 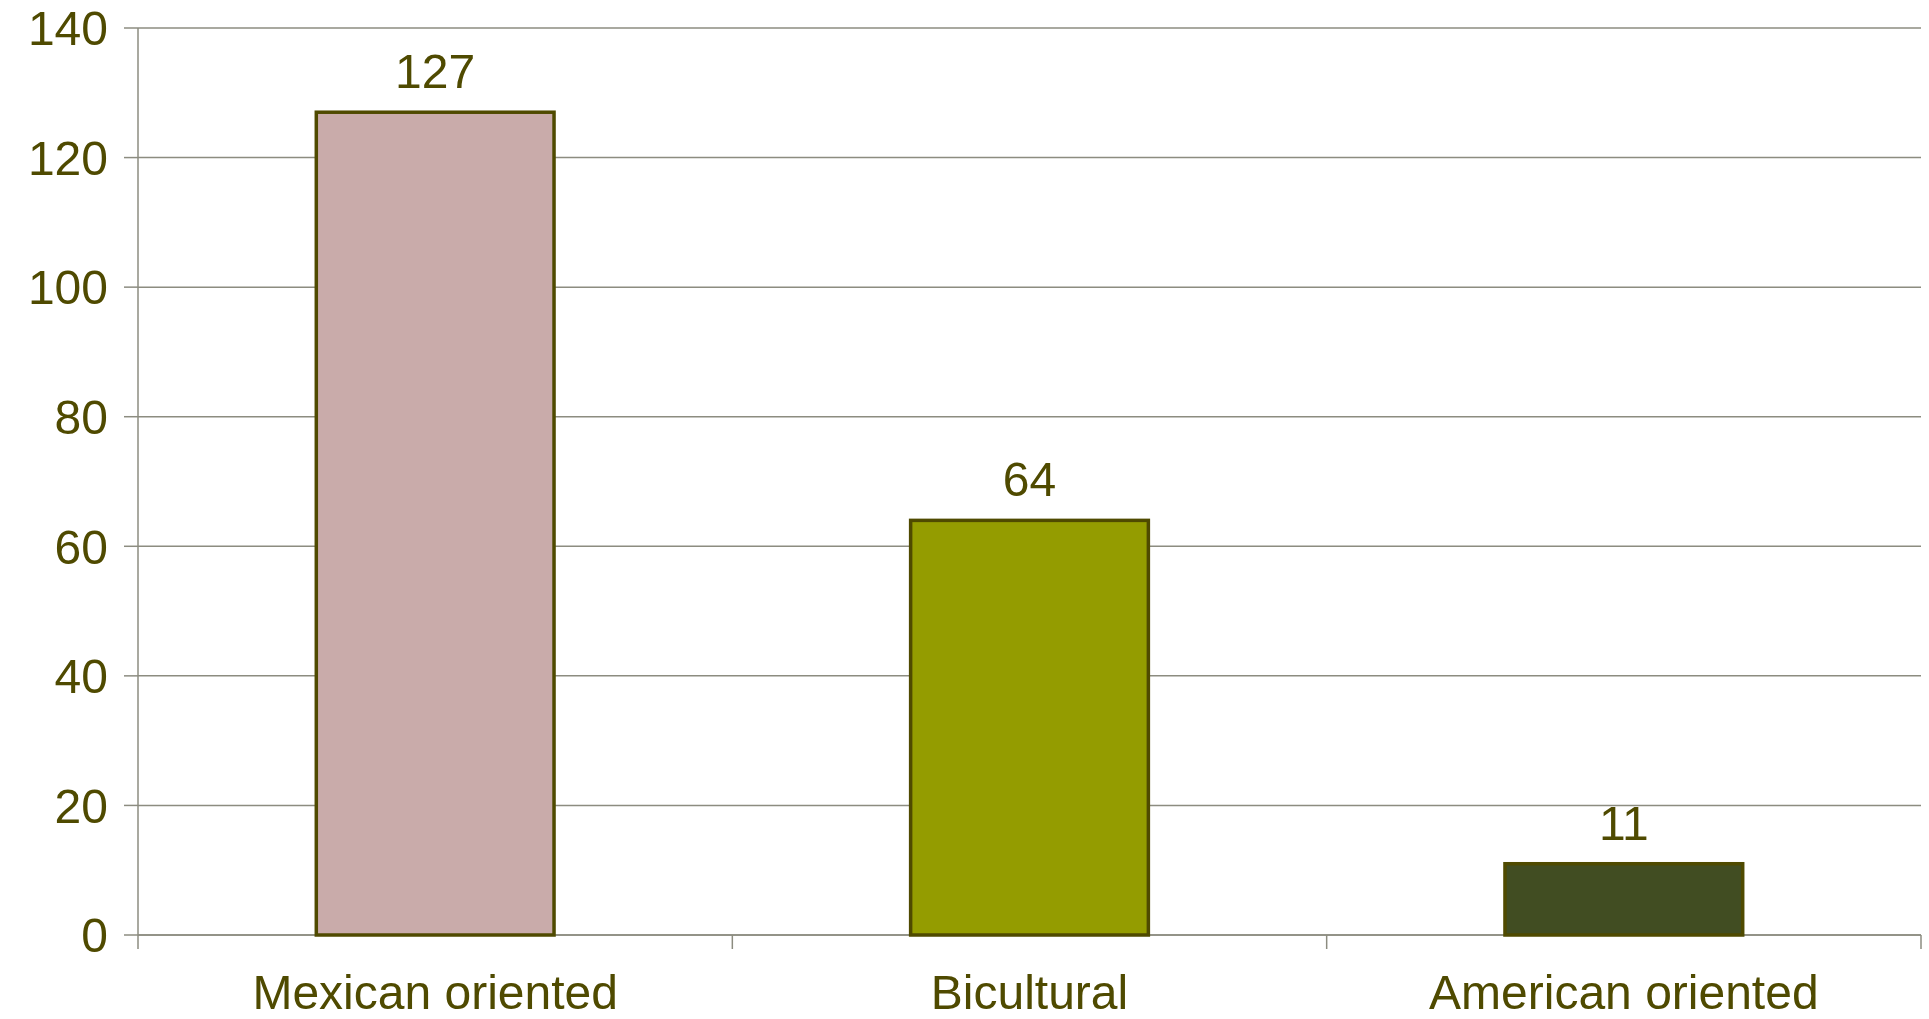 What do you see at coordinates (67, 29) in the screenshot?
I see `y-tick-label: 140` at bounding box center [67, 29].